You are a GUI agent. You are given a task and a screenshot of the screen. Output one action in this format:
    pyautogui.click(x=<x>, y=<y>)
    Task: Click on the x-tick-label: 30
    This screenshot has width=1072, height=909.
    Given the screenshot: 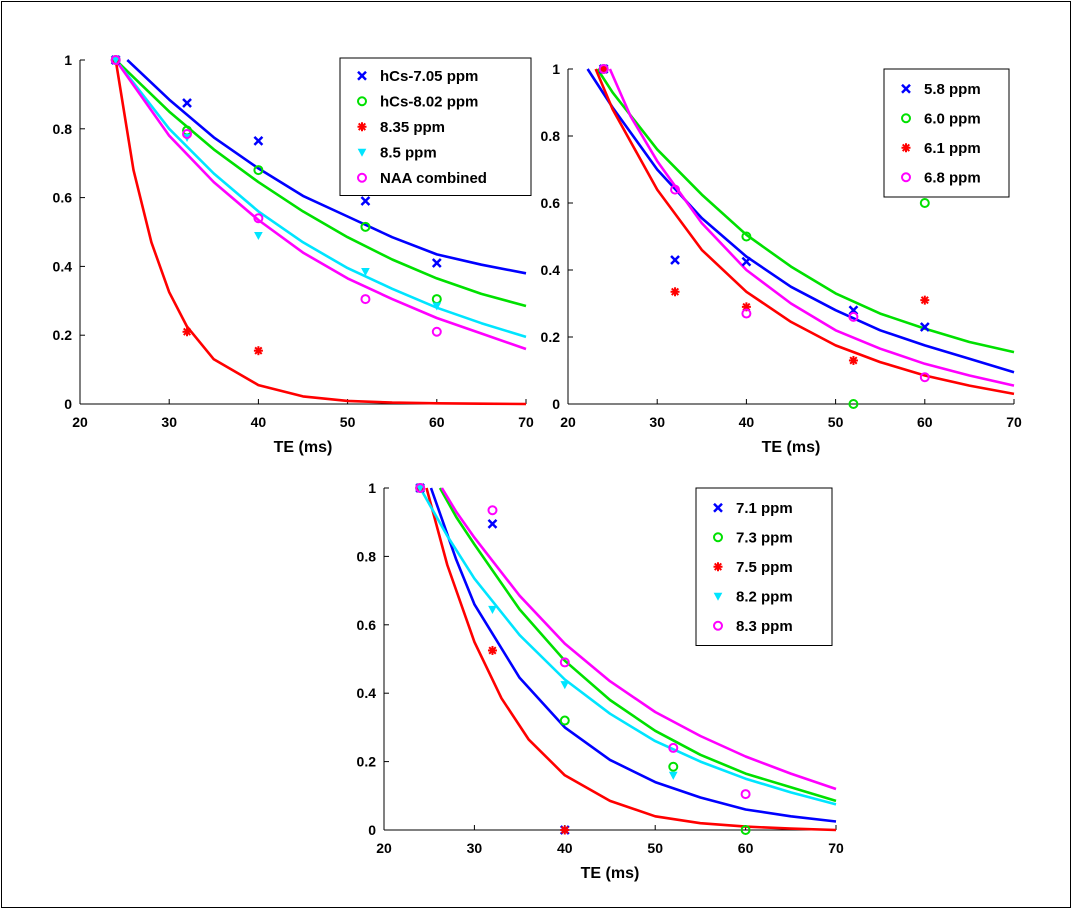 What is the action you would take?
    pyautogui.click(x=169, y=422)
    